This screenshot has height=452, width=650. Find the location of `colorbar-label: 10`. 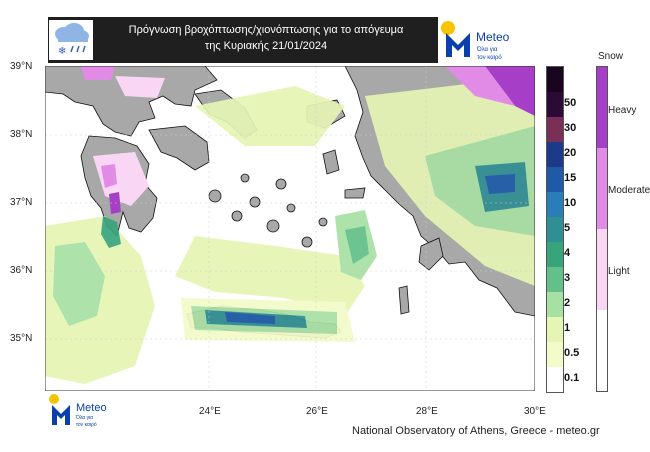

colorbar-label: 10 is located at coordinates (570, 202).